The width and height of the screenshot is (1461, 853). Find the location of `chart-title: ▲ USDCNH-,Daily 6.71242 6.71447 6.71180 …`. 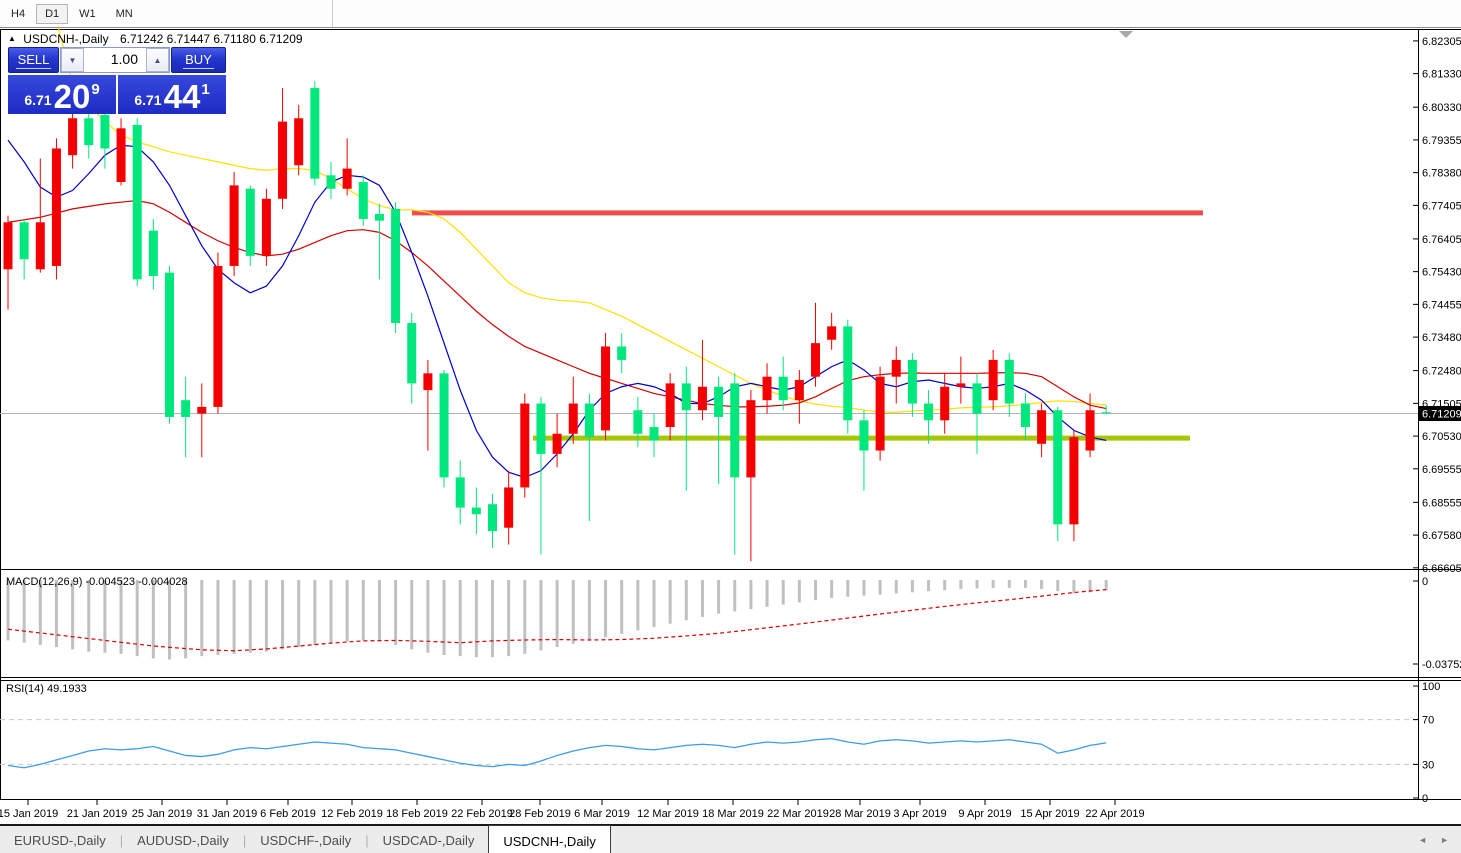

chart-title: ▲ USDCNH-,Daily 6.71242 6.71447 6.71180 … is located at coordinates (155, 39).